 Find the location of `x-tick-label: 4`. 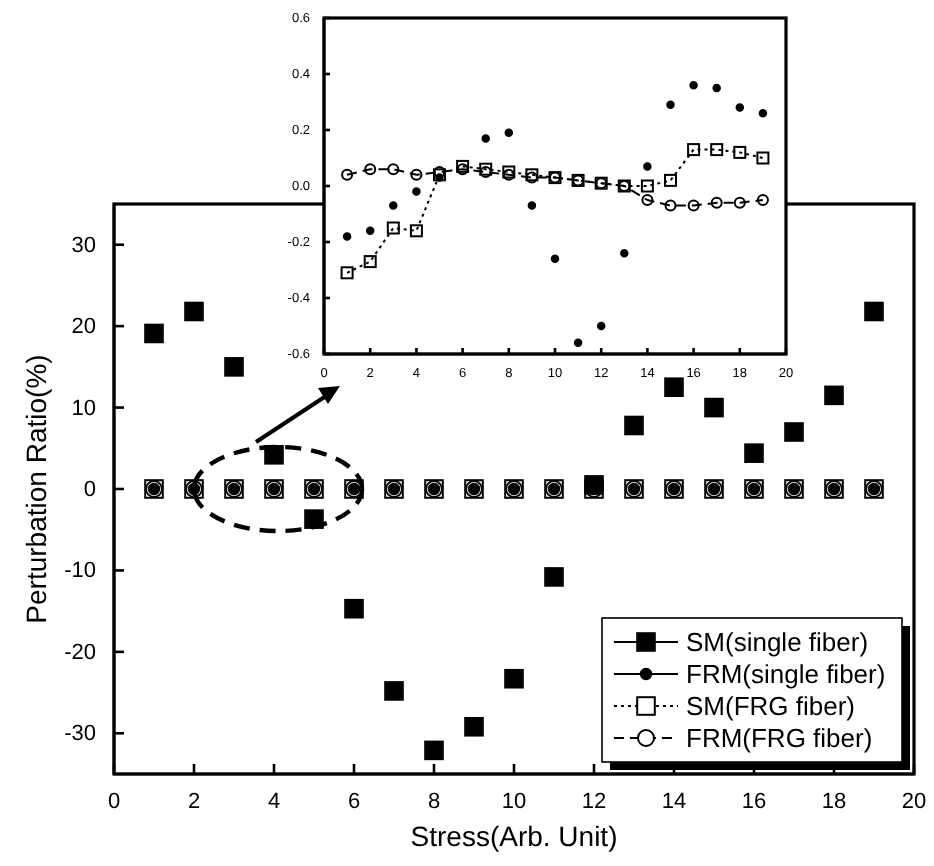

x-tick-label: 4 is located at coordinates (274, 801).